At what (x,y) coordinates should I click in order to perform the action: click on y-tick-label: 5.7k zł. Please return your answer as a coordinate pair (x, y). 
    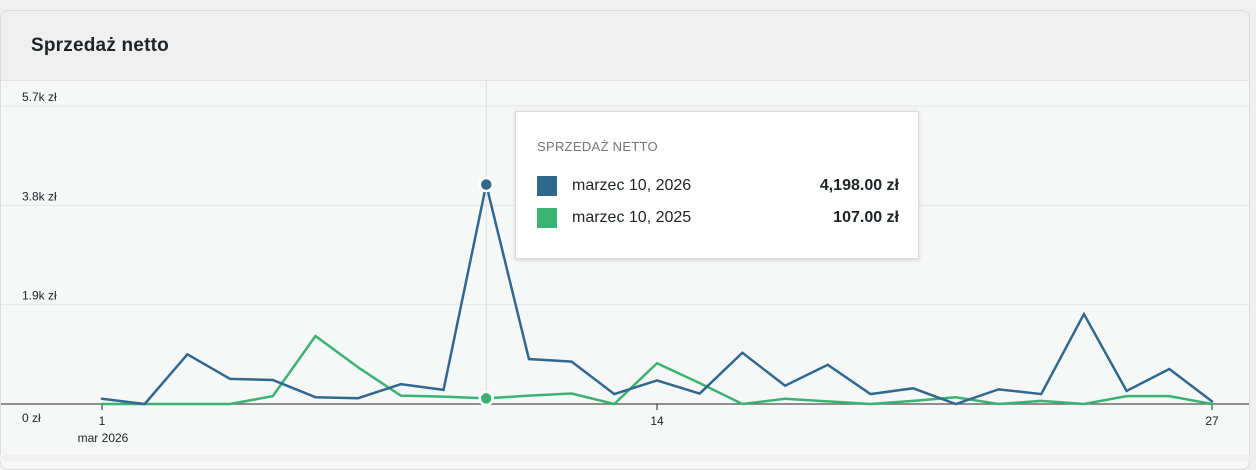
    Looking at the image, I should click on (39, 97).